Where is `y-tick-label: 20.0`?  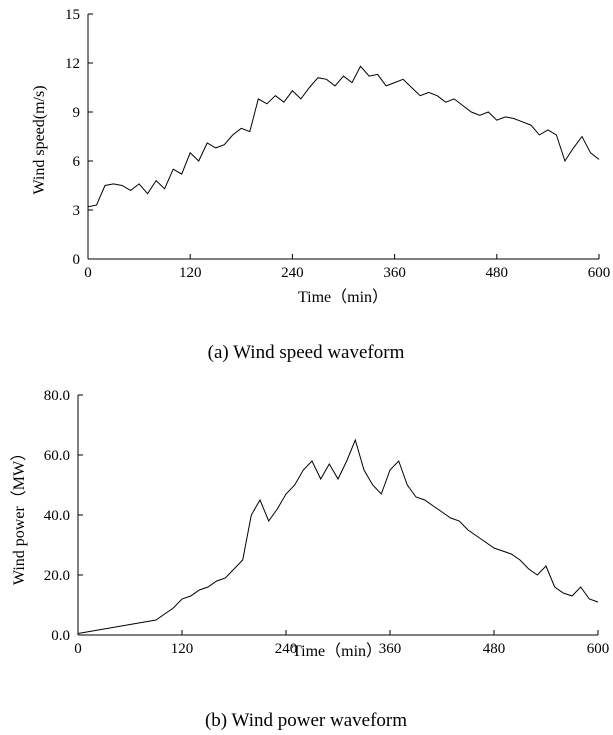 y-tick-label: 20.0 is located at coordinates (57, 576).